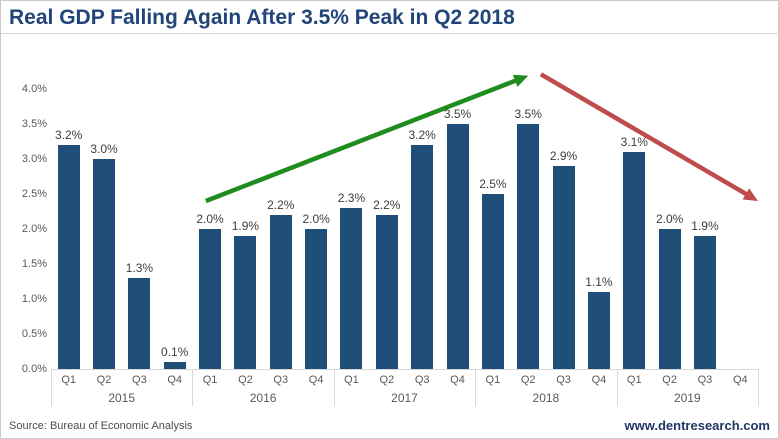 The height and width of the screenshot is (439, 779). I want to click on y-axis-tick-label: 2.5%, so click(34, 194).